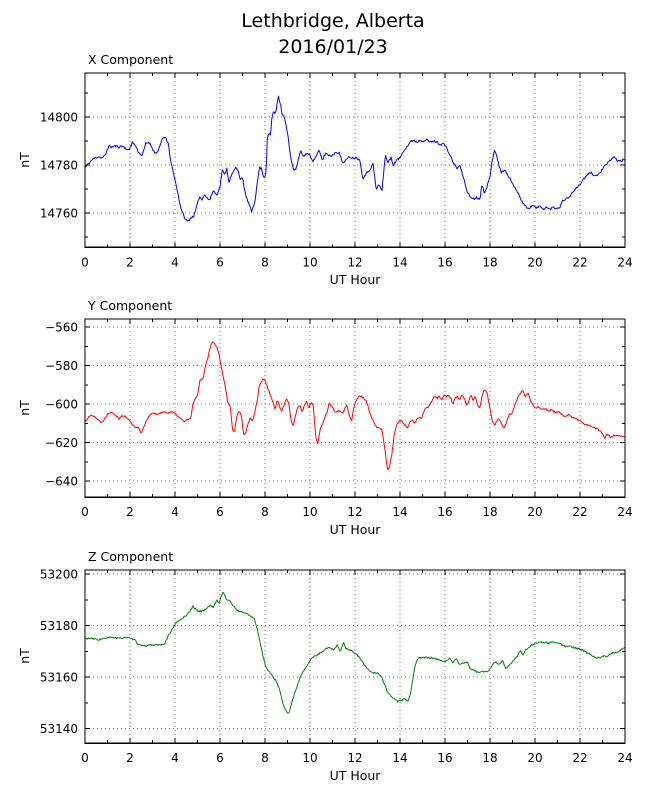 This screenshot has width=650, height=800. What do you see at coordinates (329, 34) in the screenshot?
I see `figure-title: Lethbridge, Alberta 2016/01/23` at bounding box center [329, 34].